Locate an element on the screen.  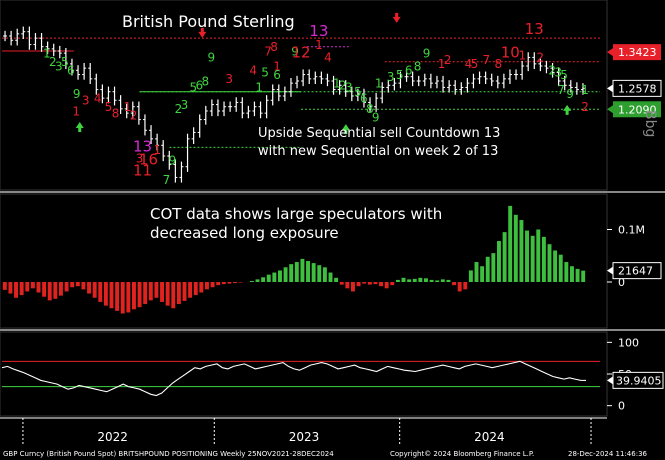
price-label-pointer is located at coordinates (610, 109).